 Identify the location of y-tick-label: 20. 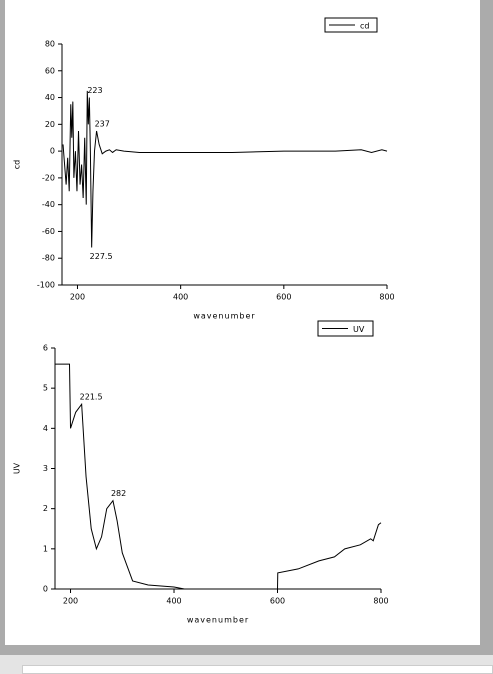
(50, 124).